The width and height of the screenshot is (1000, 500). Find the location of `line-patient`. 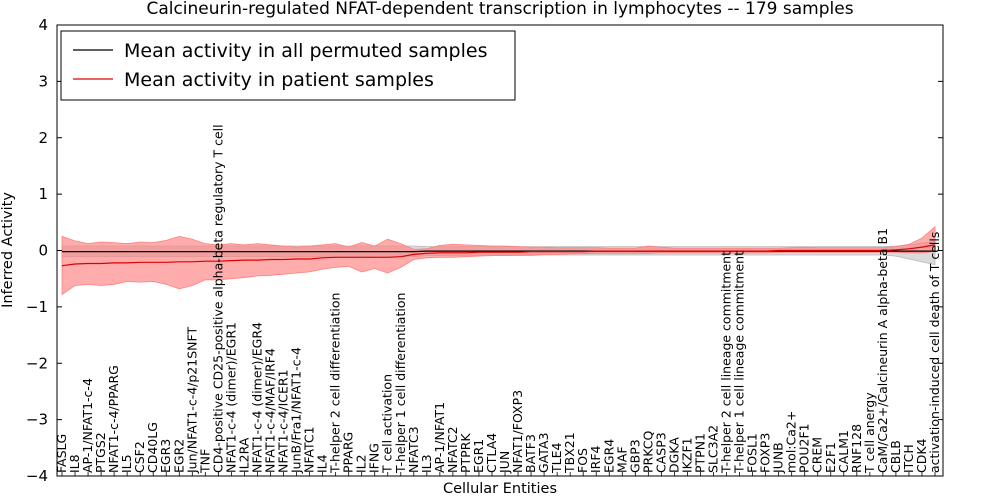

line-patient is located at coordinates (498, 255).